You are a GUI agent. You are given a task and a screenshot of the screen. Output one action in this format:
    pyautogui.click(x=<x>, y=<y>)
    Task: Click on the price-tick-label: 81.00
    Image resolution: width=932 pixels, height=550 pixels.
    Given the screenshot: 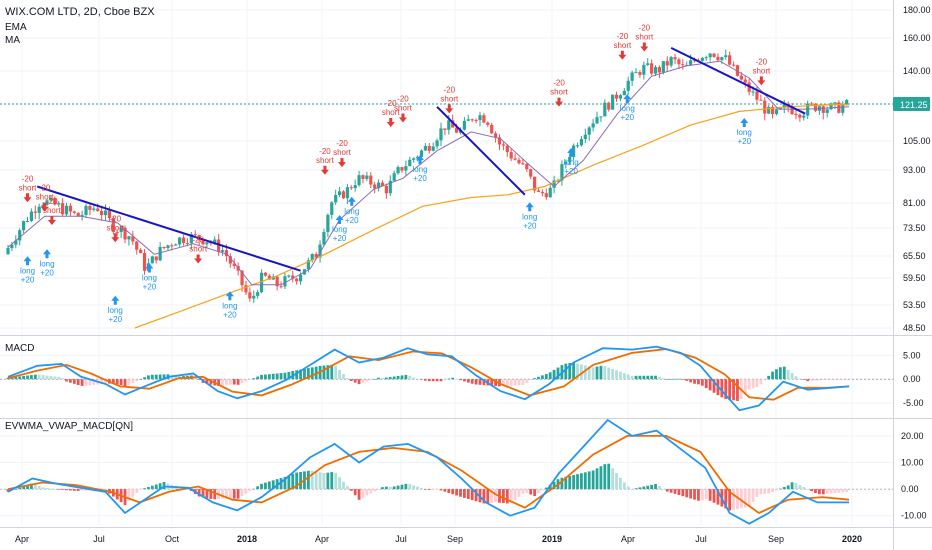 What is the action you would take?
    pyautogui.click(x=914, y=203)
    